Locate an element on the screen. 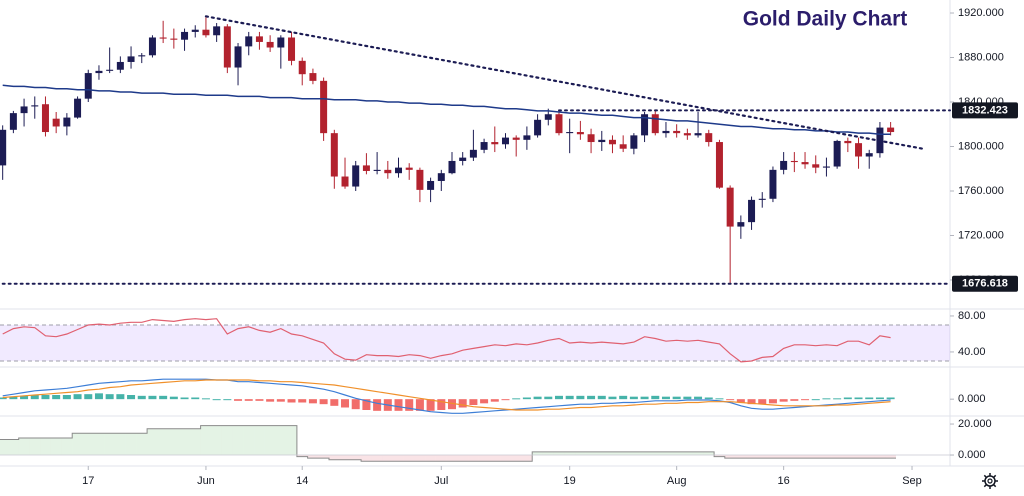 The height and width of the screenshot is (496, 1024). y-tick-label: 1880.000 is located at coordinates (981, 57).